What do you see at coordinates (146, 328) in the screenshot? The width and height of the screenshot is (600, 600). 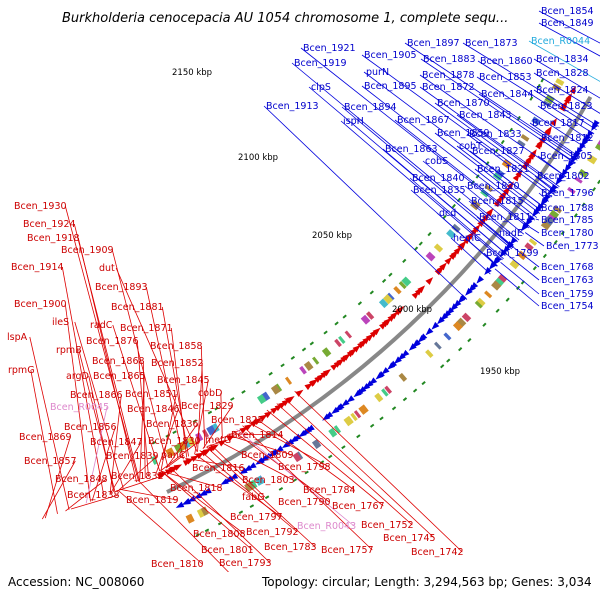 I see `gene-label: Bcen_1871` at bounding box center [146, 328].